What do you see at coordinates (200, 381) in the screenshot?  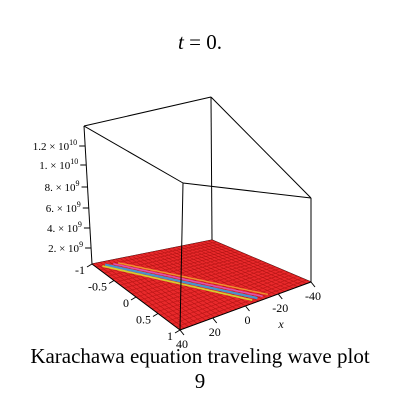 I see `caption-line-2: 9` at bounding box center [200, 381].